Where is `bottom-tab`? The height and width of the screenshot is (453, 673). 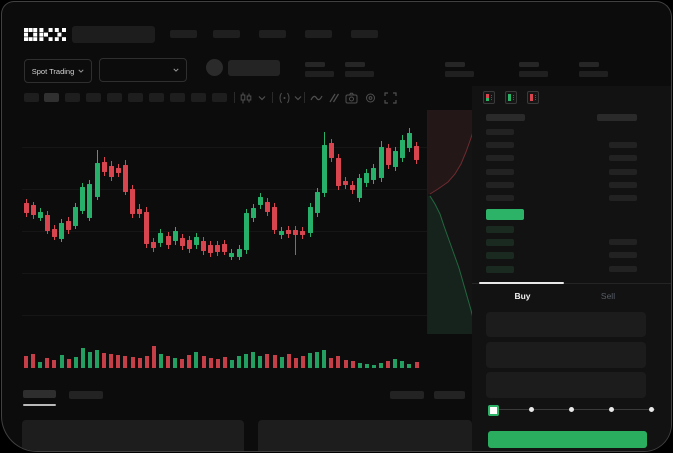
bottom-tab is located at coordinates (86, 395).